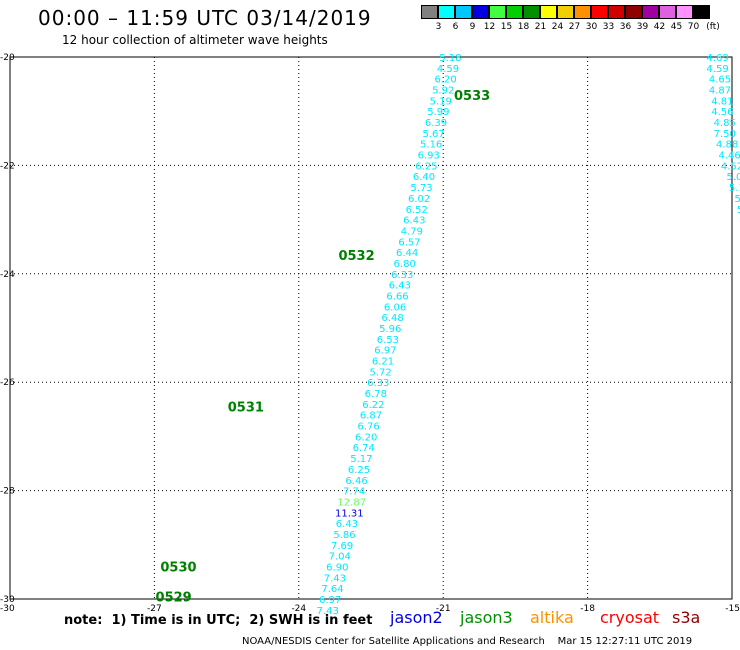 The image size is (740, 650). I want to click on colorbar-label: 45, so click(676, 27).